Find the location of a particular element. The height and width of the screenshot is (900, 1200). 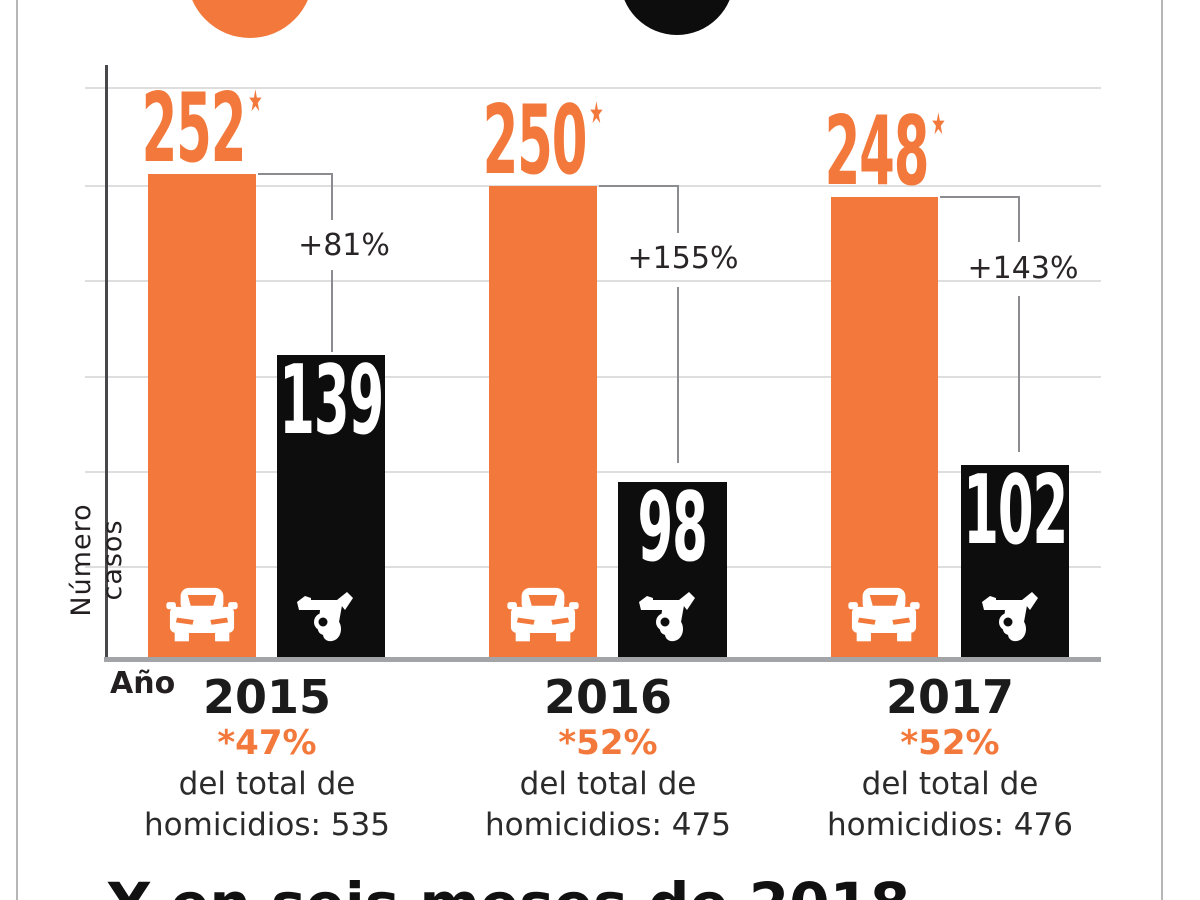

bar-car-2016 is located at coordinates (543, 421).